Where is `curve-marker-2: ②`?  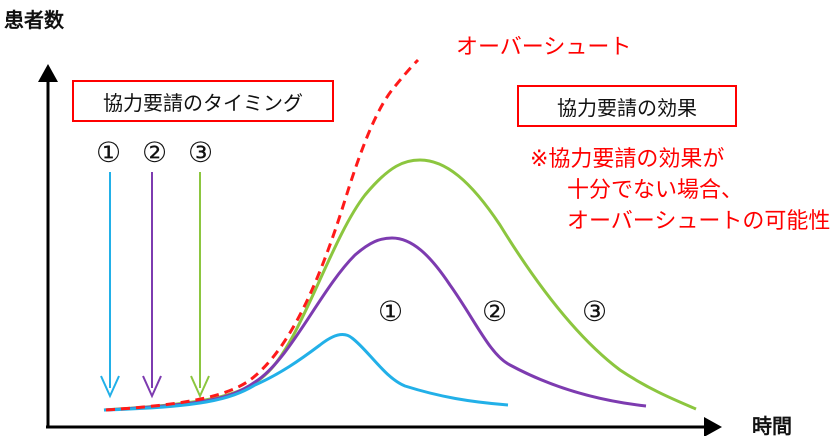
curve-marker-2: ② is located at coordinates (495, 311).